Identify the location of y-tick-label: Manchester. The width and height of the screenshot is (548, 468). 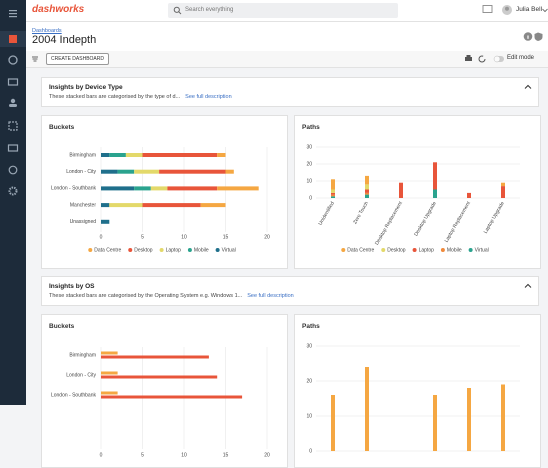
(83, 205).